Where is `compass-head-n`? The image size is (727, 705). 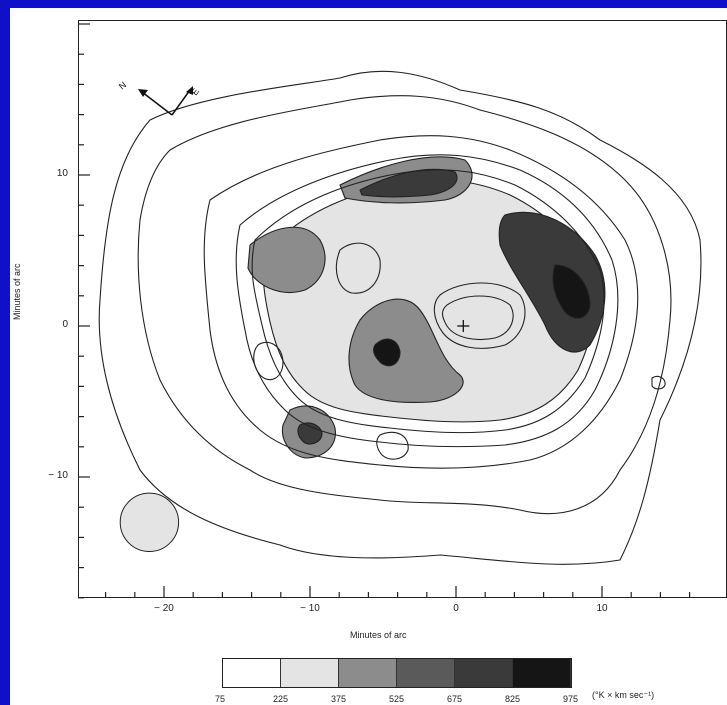 compass-head-n is located at coordinates (143, 93).